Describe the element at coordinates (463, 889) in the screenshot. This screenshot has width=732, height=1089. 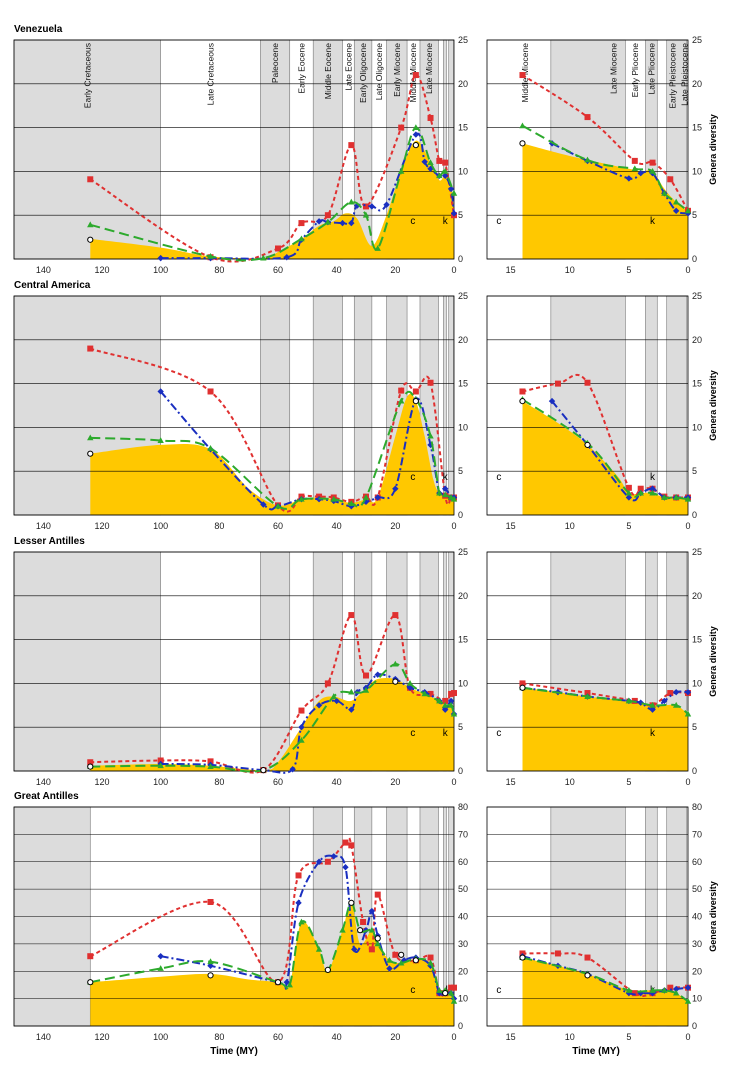
I see `y-tick-label: 50` at that location.